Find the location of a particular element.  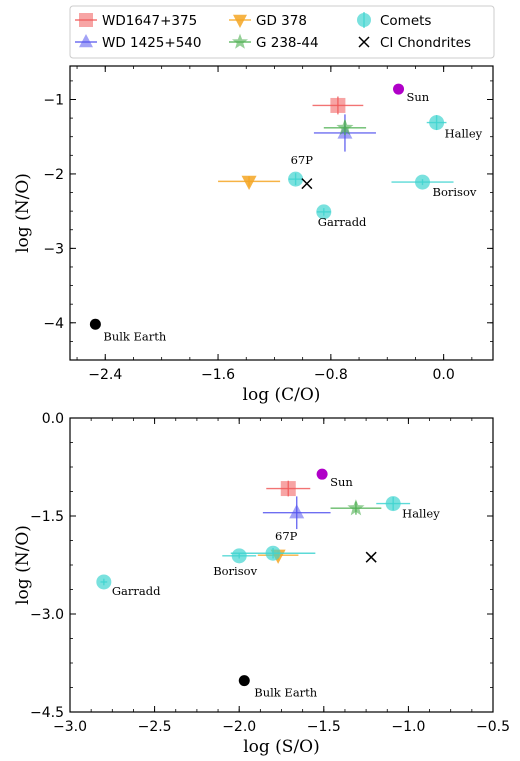

x-tick-label: 0.0 is located at coordinates (444, 375).